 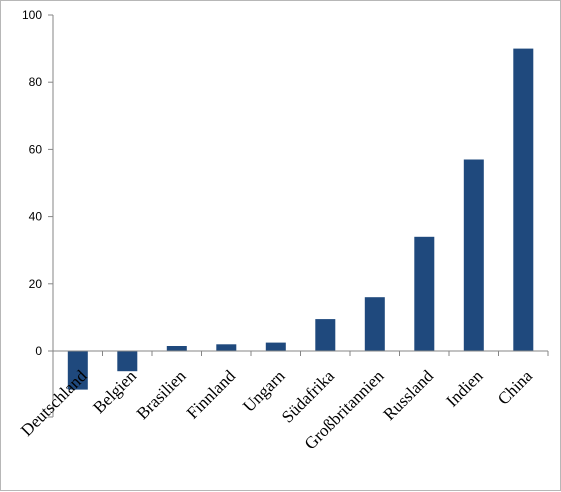 What do you see at coordinates (54, 403) in the screenshot?
I see `x-tick-label-deutschland: Deutschland` at bounding box center [54, 403].